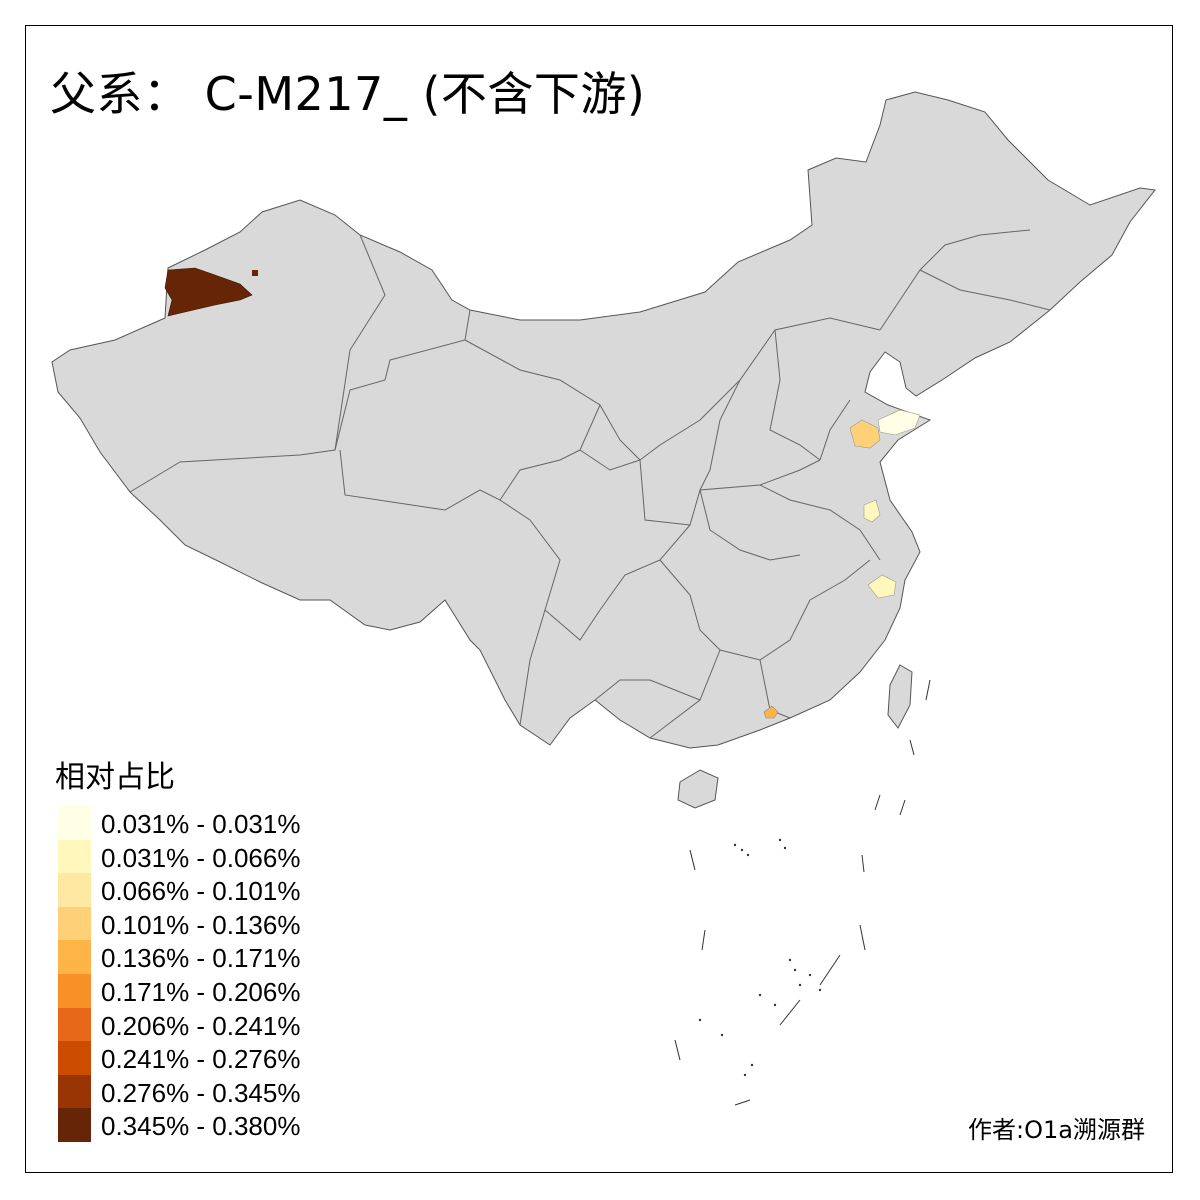 The width and height of the screenshot is (1200, 1200). What do you see at coordinates (255, 273) in the screenshot?
I see `xinjiang-small-highlight` at bounding box center [255, 273].